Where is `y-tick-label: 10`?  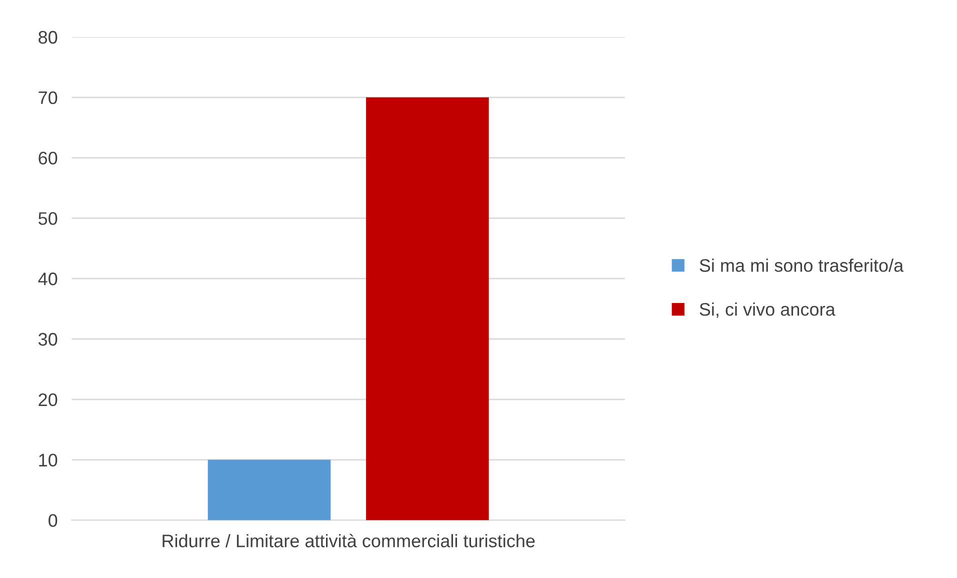 y-tick-label: 10 is located at coordinates (48, 460).